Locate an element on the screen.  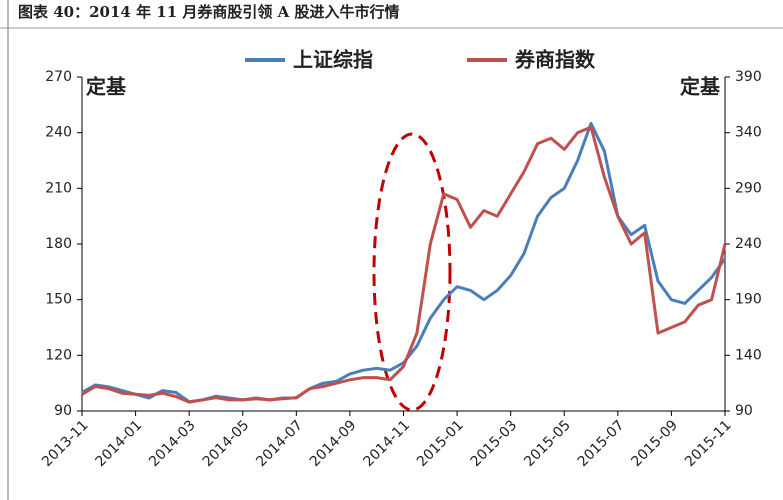
x-tick-label: 2015-01 is located at coordinates (440, 443).